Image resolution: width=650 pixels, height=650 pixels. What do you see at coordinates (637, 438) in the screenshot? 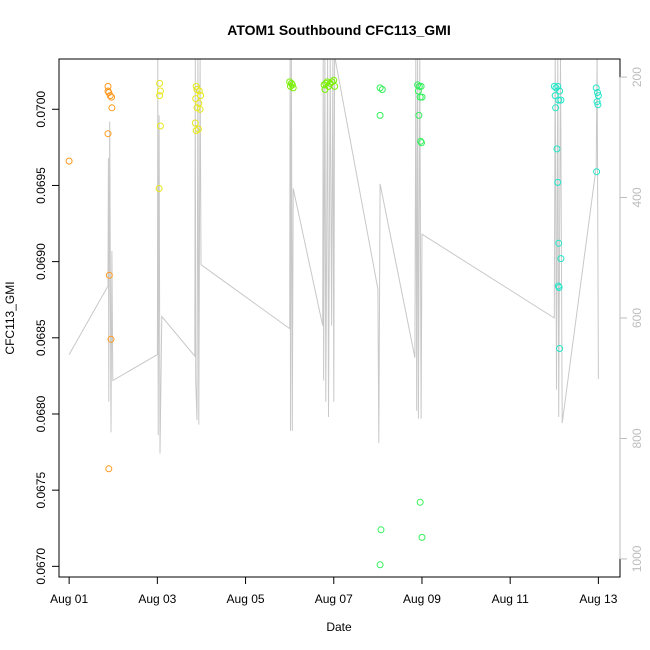
I see `y2-tick-label: 800` at bounding box center [637, 438].